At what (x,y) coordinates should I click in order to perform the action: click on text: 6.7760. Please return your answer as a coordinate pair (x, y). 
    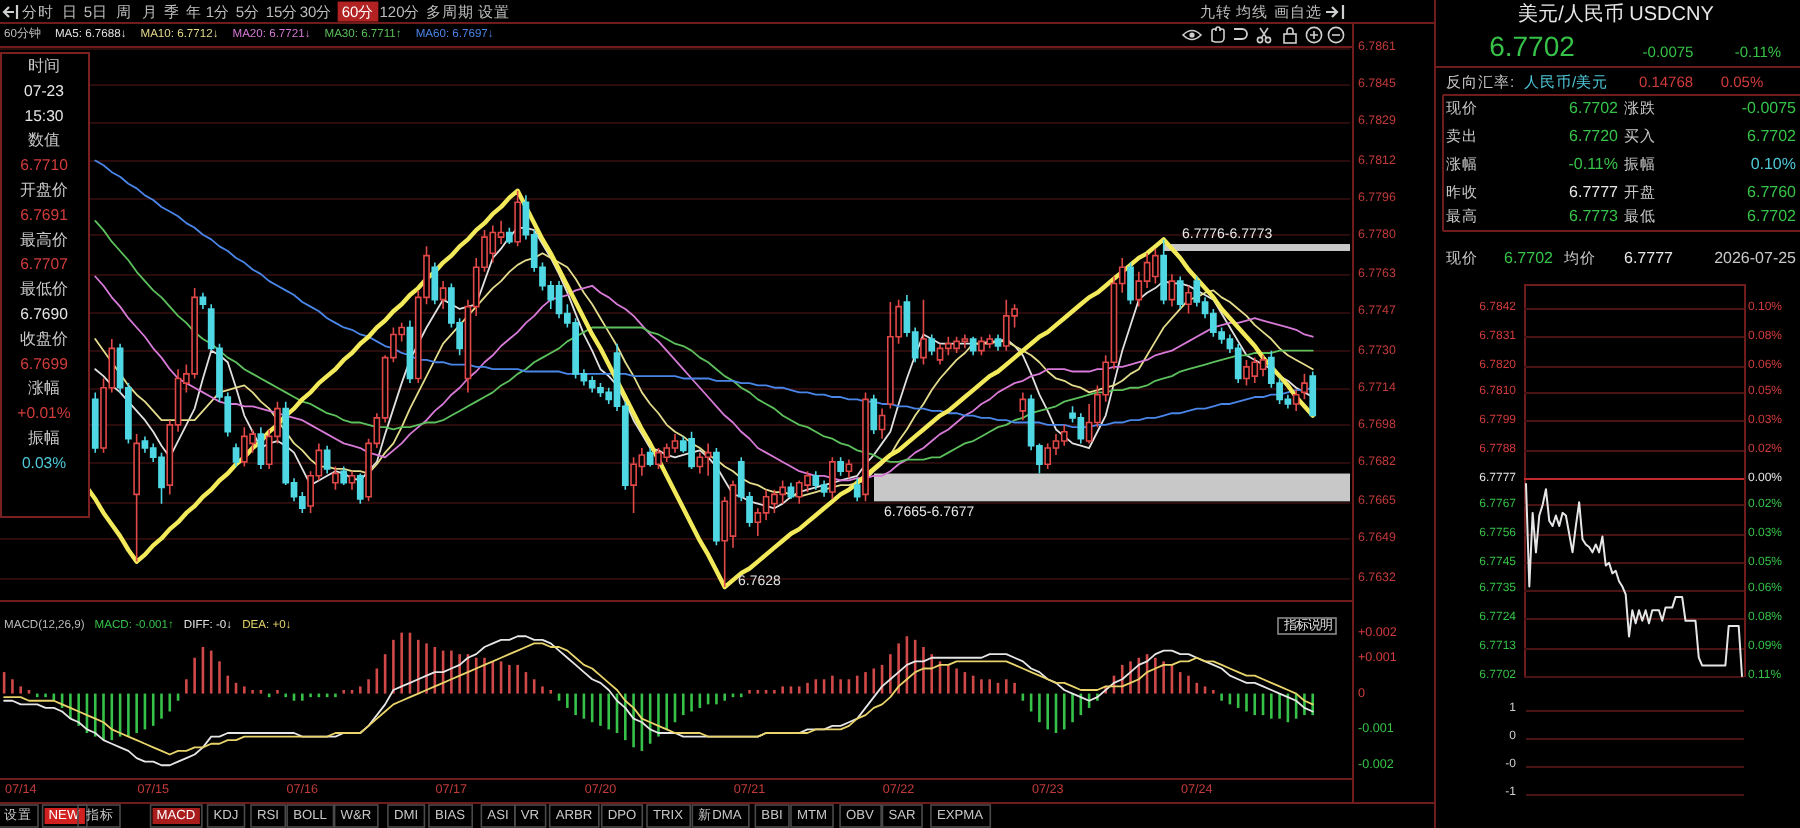
    Looking at the image, I should click on (1772, 192).